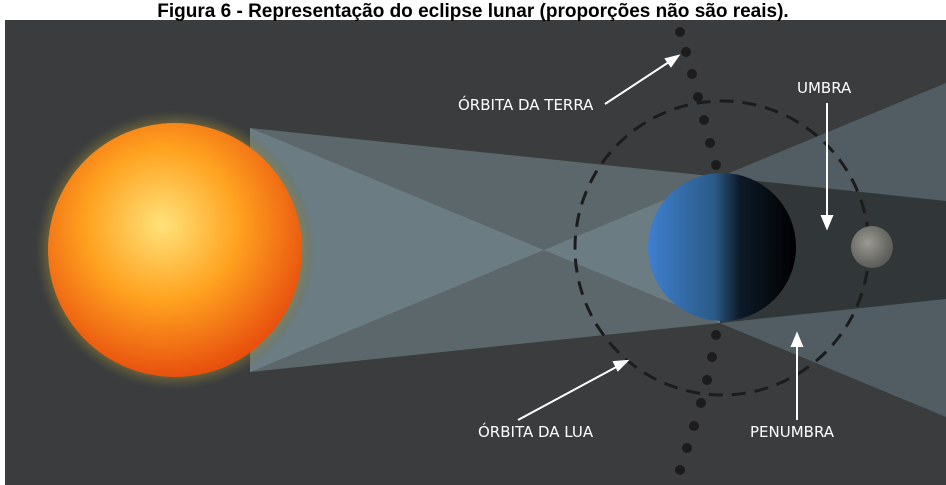 This screenshot has width=946, height=485. What do you see at coordinates (792, 432) in the screenshot?
I see `label-penumbra: PENUMBRA` at bounding box center [792, 432].